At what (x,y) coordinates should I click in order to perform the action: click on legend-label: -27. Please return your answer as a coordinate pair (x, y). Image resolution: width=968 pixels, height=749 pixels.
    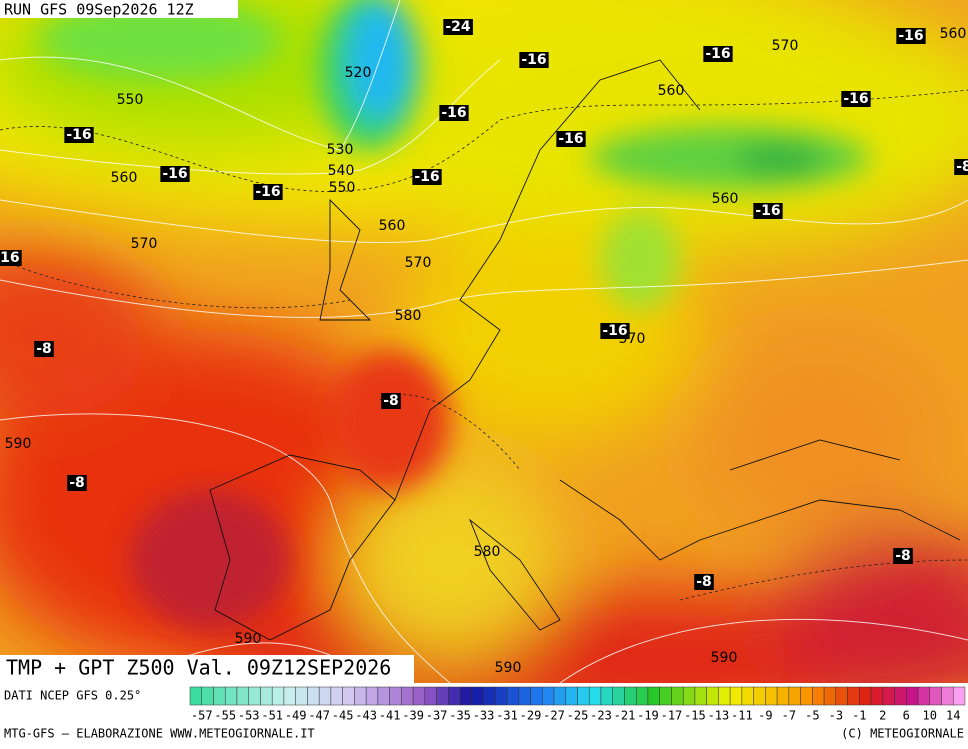
    Looking at the image, I should click on (554, 716).